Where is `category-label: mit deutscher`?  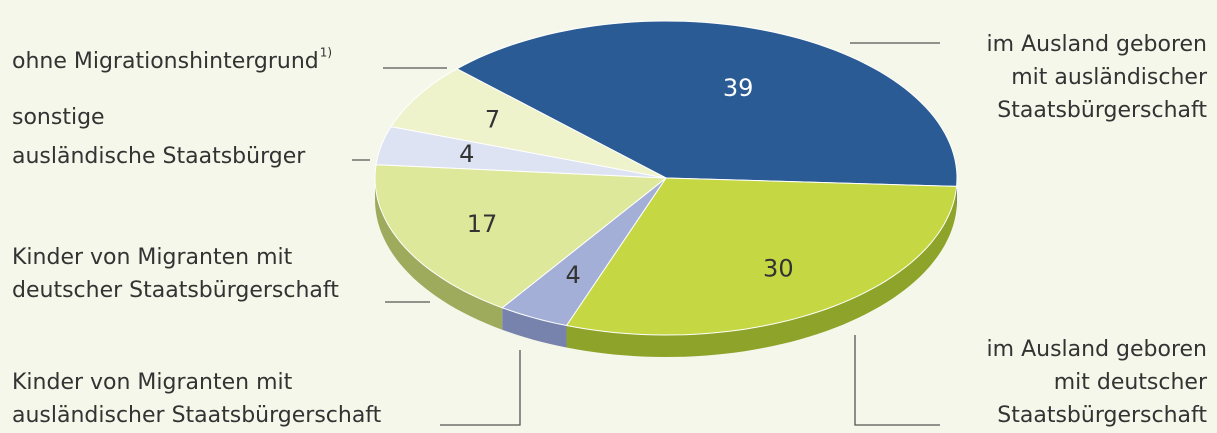 category-label: mit deutscher is located at coordinates (1131, 382).